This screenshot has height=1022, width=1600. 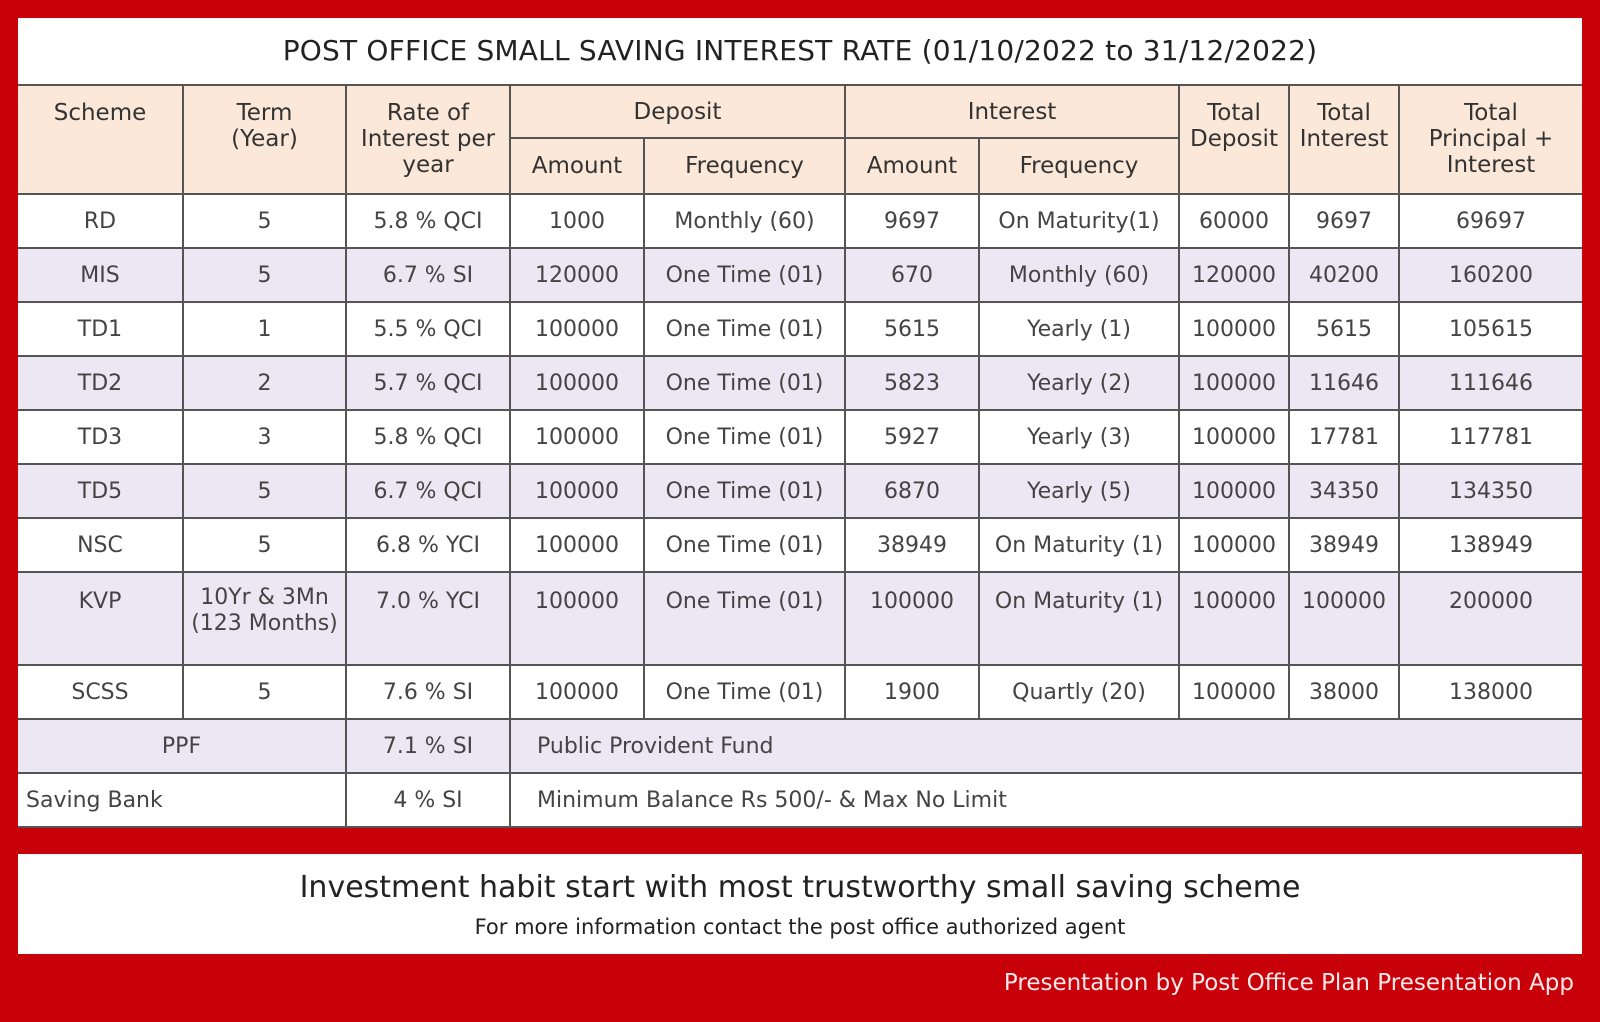 What do you see at coordinates (1234, 221) in the screenshot?
I see `cell-total-deposit: 60000` at bounding box center [1234, 221].